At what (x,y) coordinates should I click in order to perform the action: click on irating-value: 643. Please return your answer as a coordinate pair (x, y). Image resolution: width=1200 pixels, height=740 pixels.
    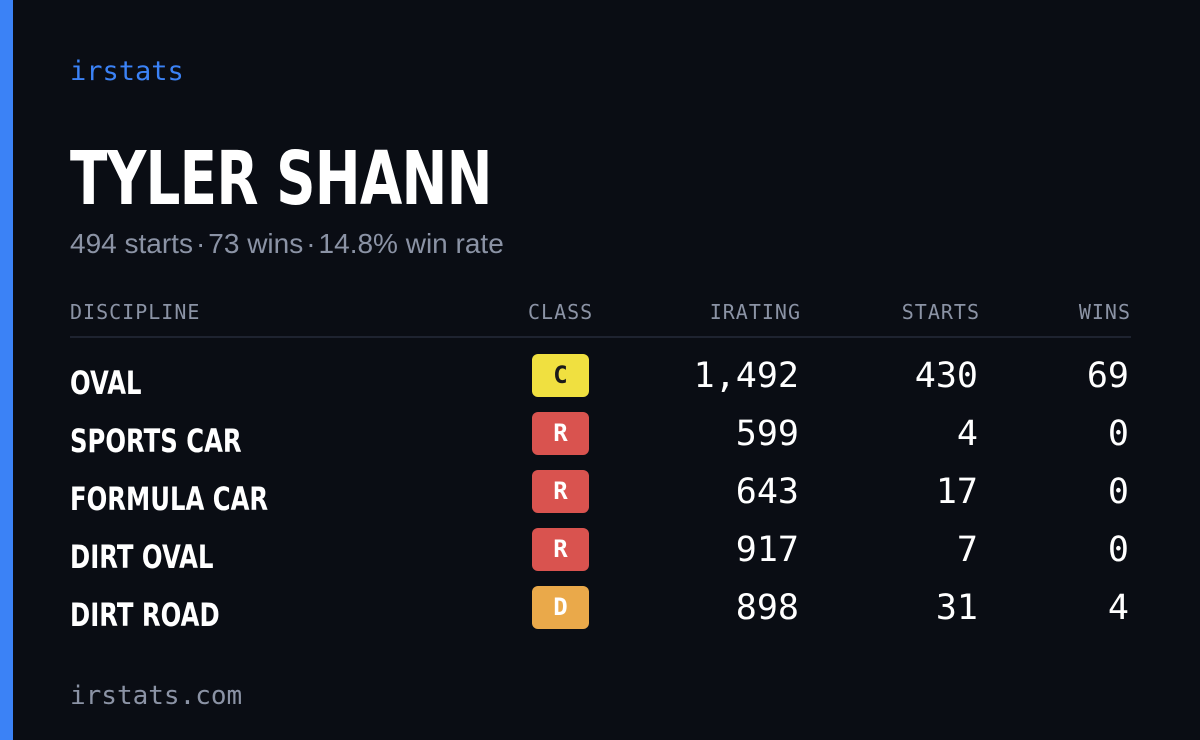
    Looking at the image, I should click on (767, 492).